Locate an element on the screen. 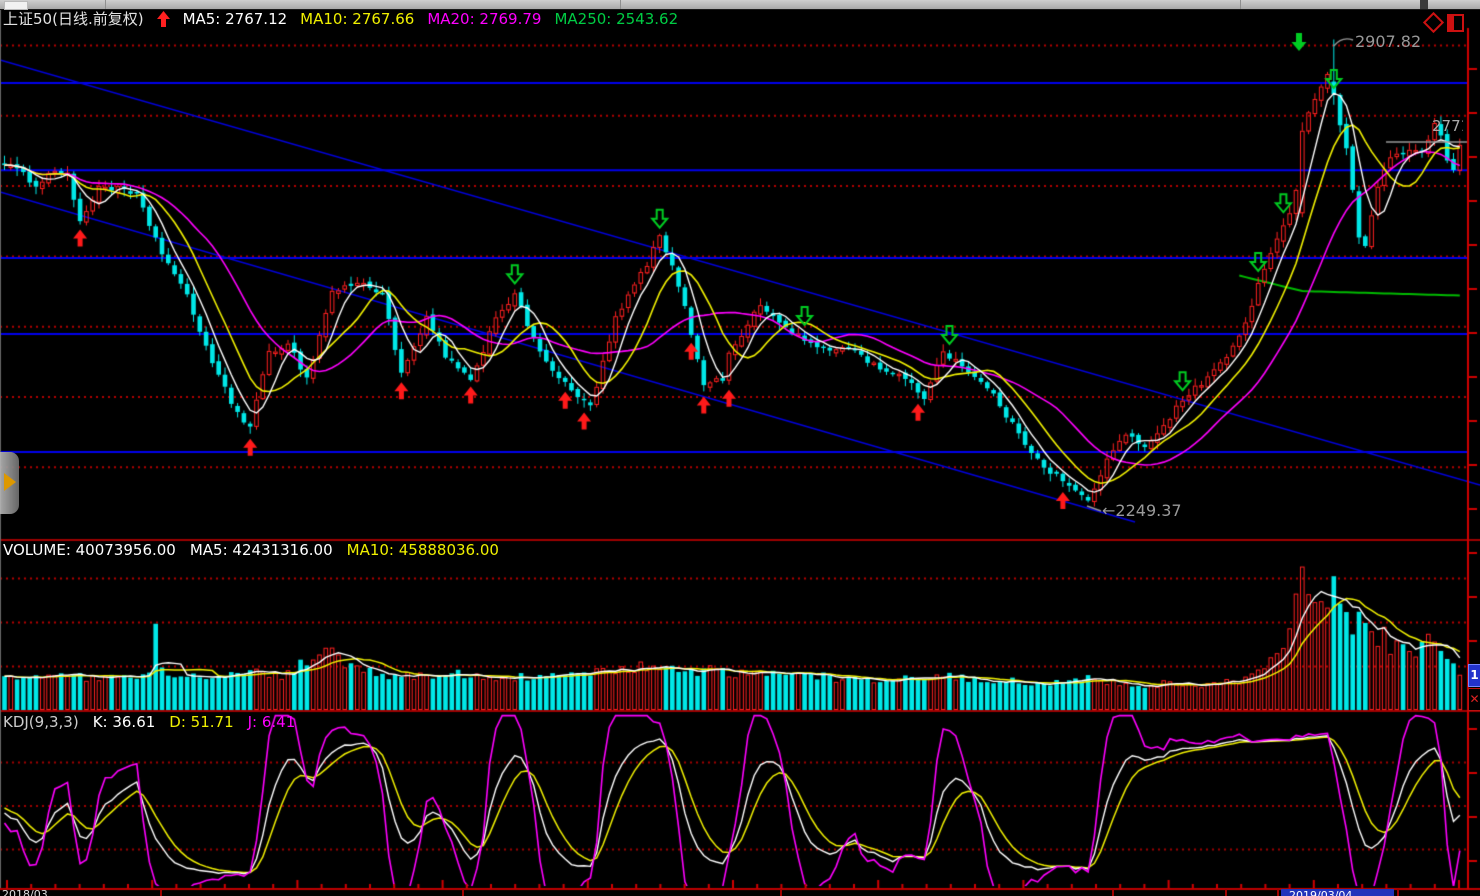 The height and width of the screenshot is (896, 1480). expand-sidebar-tab is located at coordinates (9, 483).